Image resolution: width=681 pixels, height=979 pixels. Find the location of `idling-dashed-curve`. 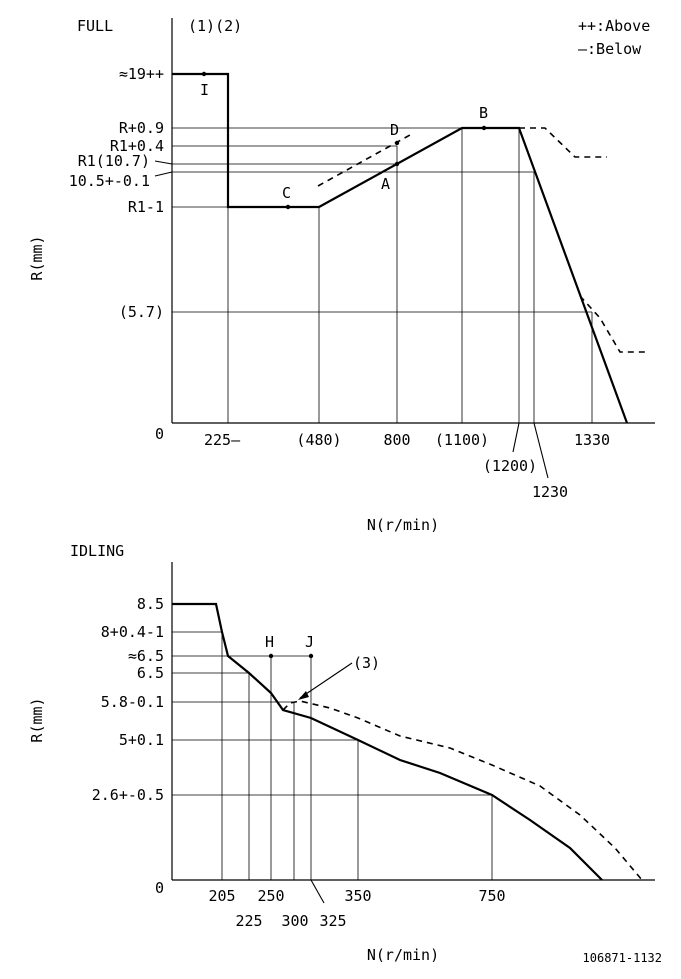

idling-dashed-curve is located at coordinates (462, 790).